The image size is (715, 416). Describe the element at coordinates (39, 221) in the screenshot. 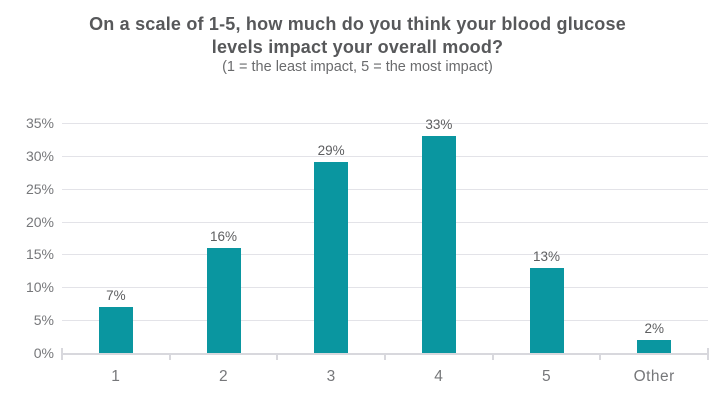

I see `y-tick-label: 20%` at that location.